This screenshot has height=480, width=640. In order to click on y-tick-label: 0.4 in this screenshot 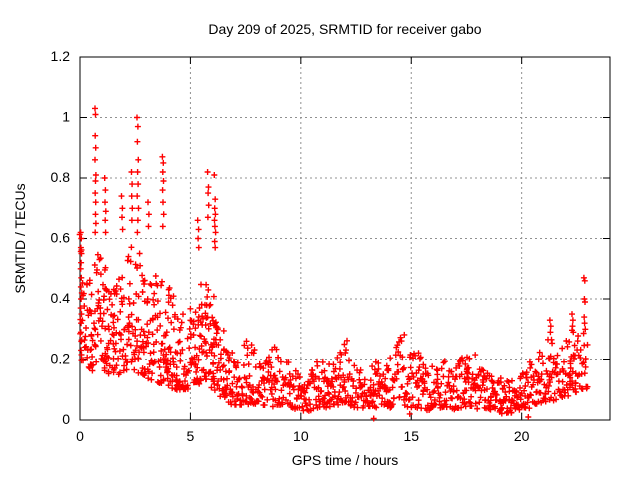, I will do `click(61, 298)`.